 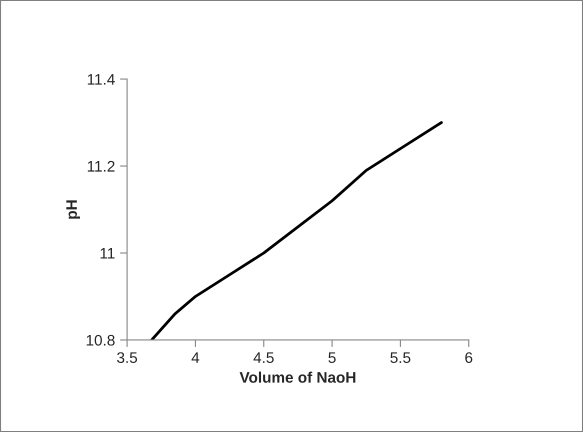 What do you see at coordinates (101, 79) in the screenshot?
I see `y-tick-label: 11.4` at bounding box center [101, 79].